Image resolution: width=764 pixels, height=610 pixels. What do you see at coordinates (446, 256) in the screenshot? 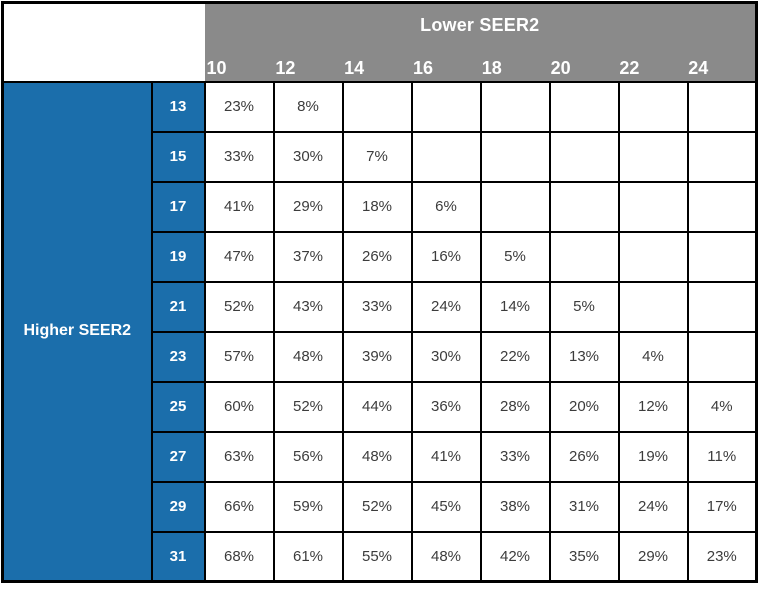
I see `data-cell: 16%` at bounding box center [446, 256].